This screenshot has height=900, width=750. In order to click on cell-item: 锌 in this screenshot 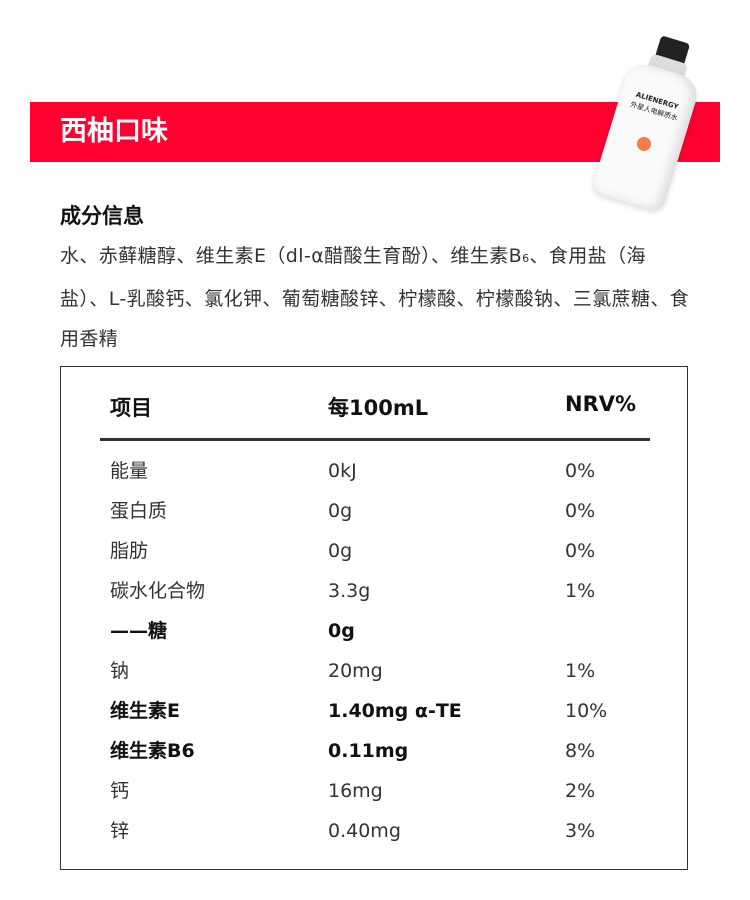, I will do `click(120, 831)`.